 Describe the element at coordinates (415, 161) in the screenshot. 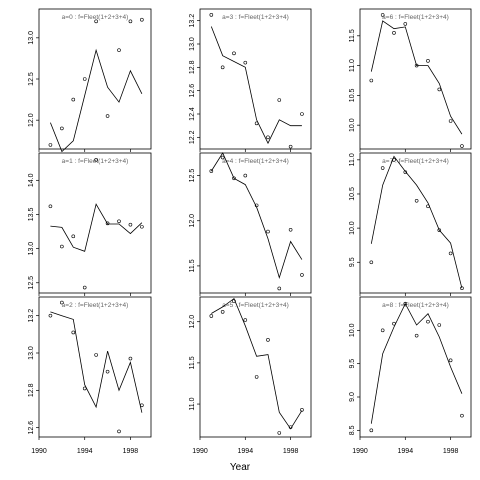

I see `panel-strip-label: a=7 : f=Fleet(1+2+3+4)` at that location.